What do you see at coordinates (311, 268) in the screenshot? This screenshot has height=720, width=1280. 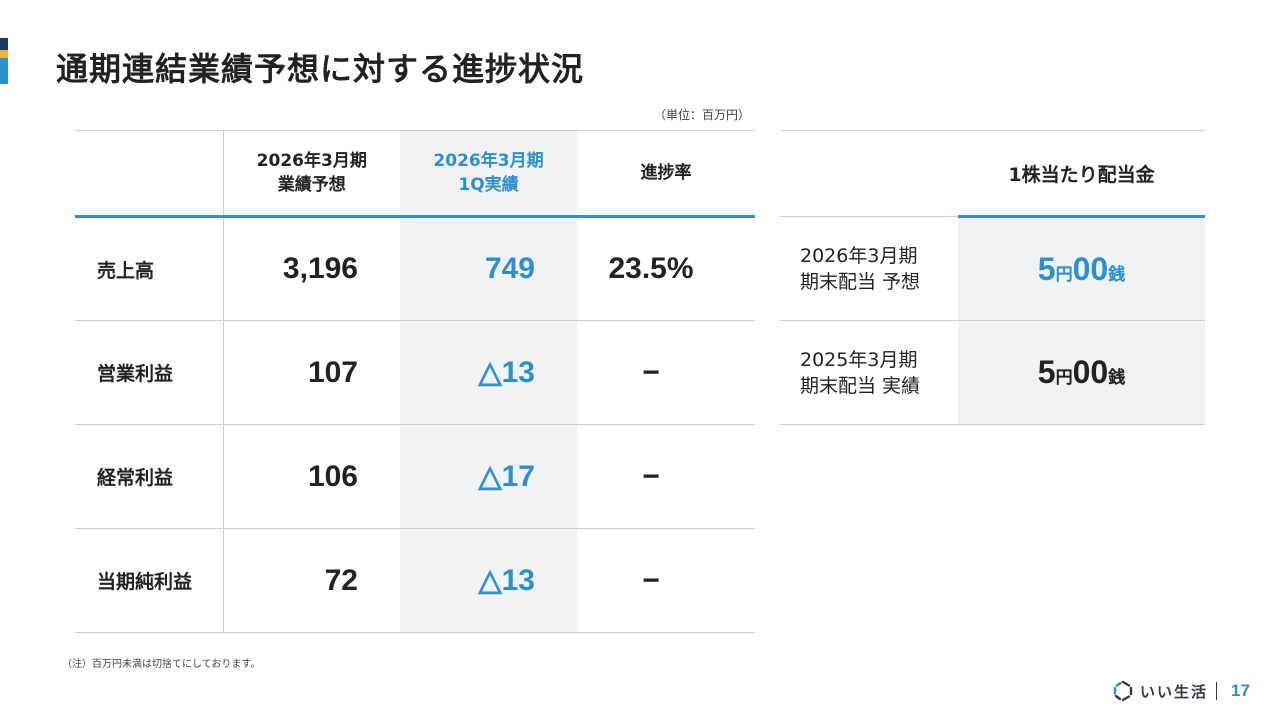 I see `forecast-value: 3,196` at bounding box center [311, 268].